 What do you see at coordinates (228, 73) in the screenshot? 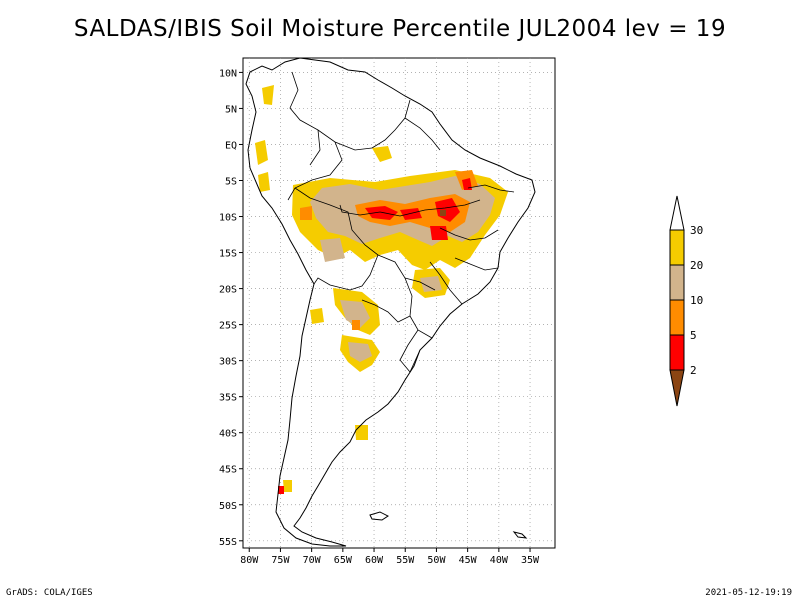
I see `lat-tick-label: 10N` at bounding box center [228, 73].